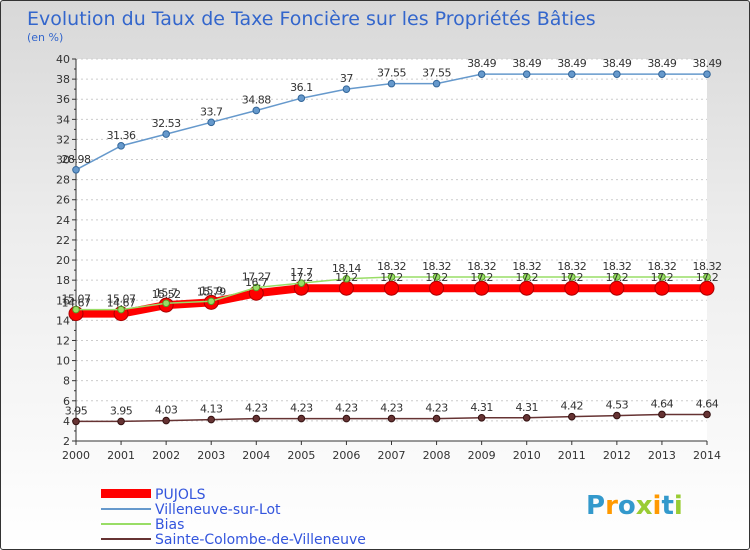 Image resolution: width=750 pixels, height=550 pixels. What do you see at coordinates (346, 455) in the screenshot?
I see `x-tick-label: 2006` at bounding box center [346, 455].